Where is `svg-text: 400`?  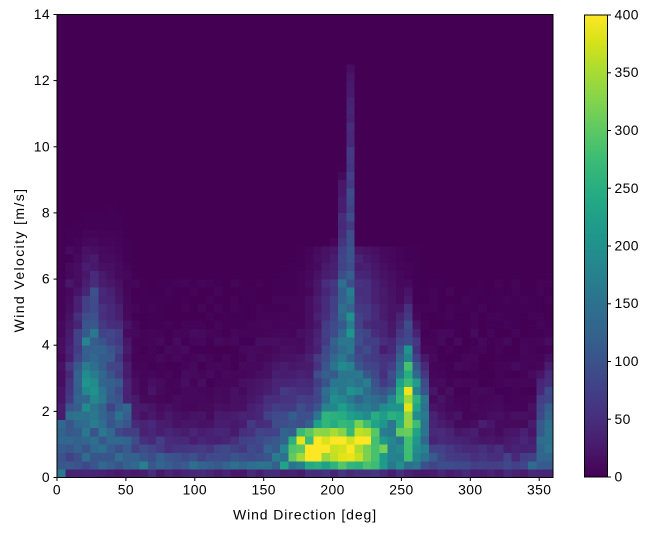
svg-text: 400 is located at coordinates (627, 15).